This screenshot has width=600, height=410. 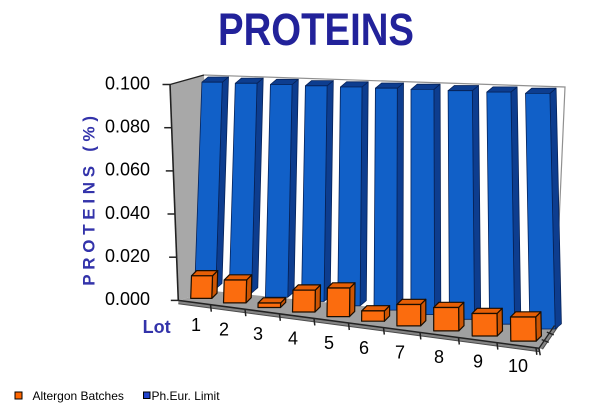 I want to click on svg-text: 0.020, so click(x=127, y=256).